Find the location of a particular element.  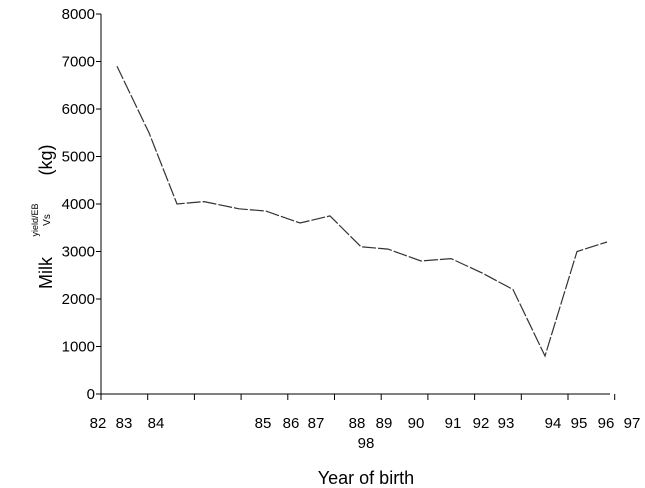

x-axis: 82 83 84 85 86 87 88 89 90 91 92 93 94 95 96 97 98 is located at coordinates (365, 422).